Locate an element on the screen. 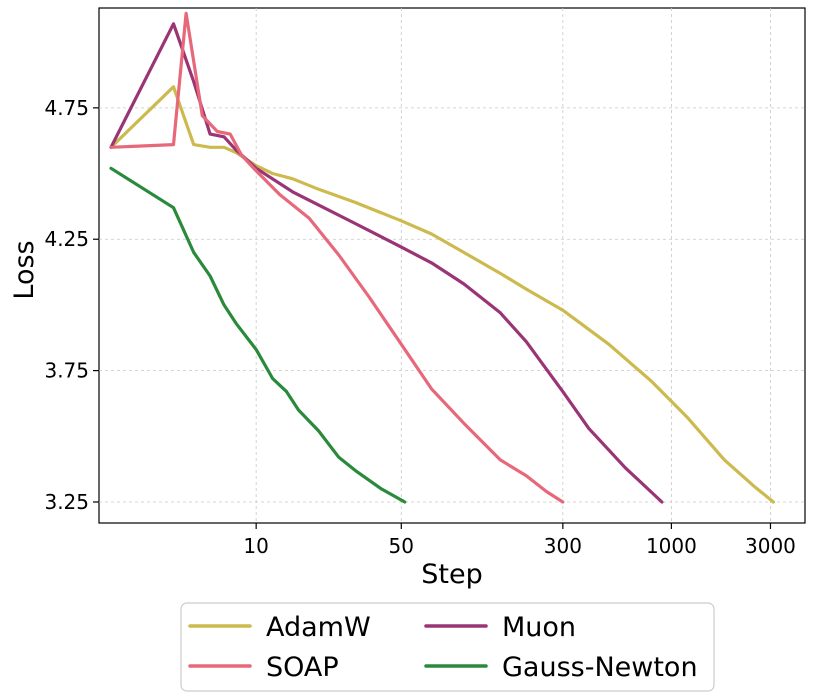  x-tick-label: 10 is located at coordinates (255, 546).